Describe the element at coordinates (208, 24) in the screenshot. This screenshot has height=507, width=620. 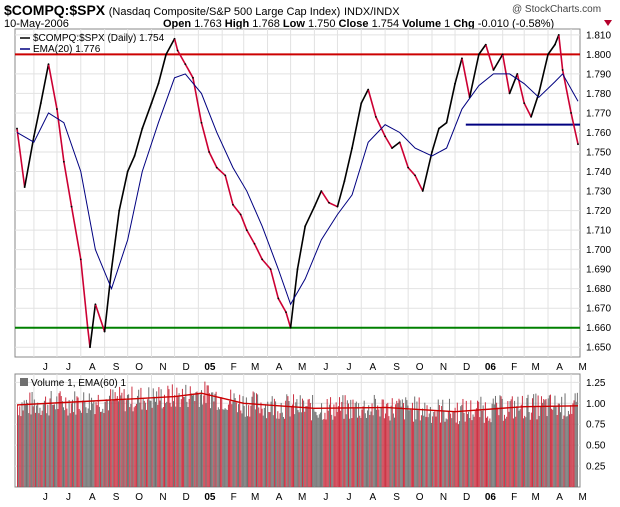
I see `open-value: 1.763` at that location.